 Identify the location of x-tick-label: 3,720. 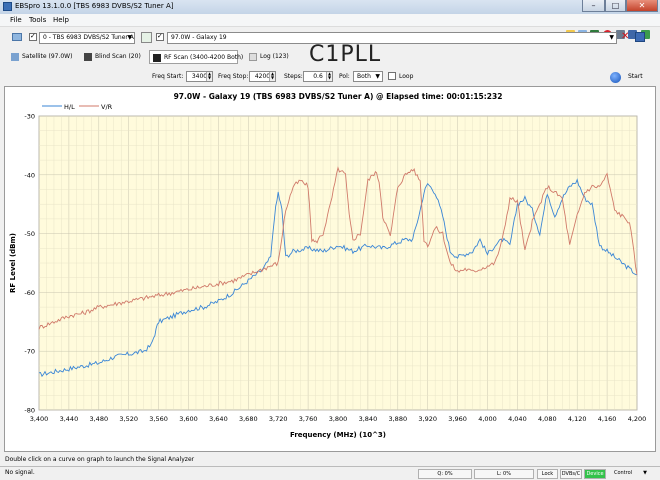
(278, 419).